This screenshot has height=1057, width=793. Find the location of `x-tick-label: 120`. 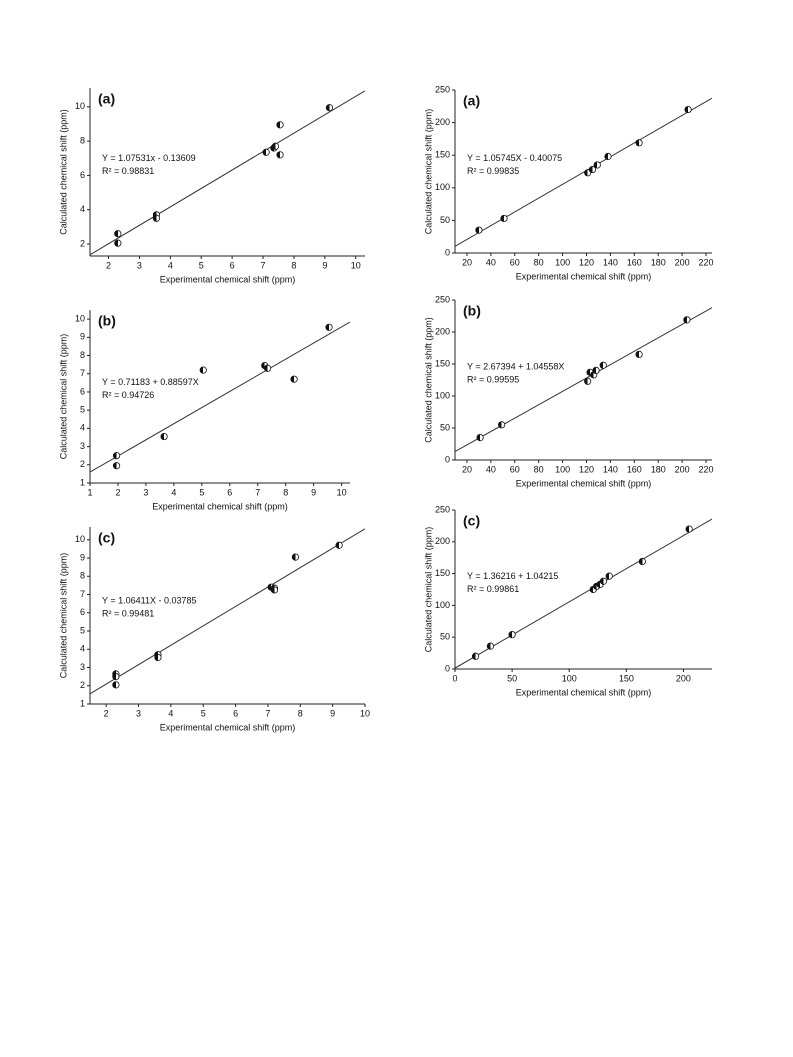

x-tick-label: 120 is located at coordinates (586, 262).